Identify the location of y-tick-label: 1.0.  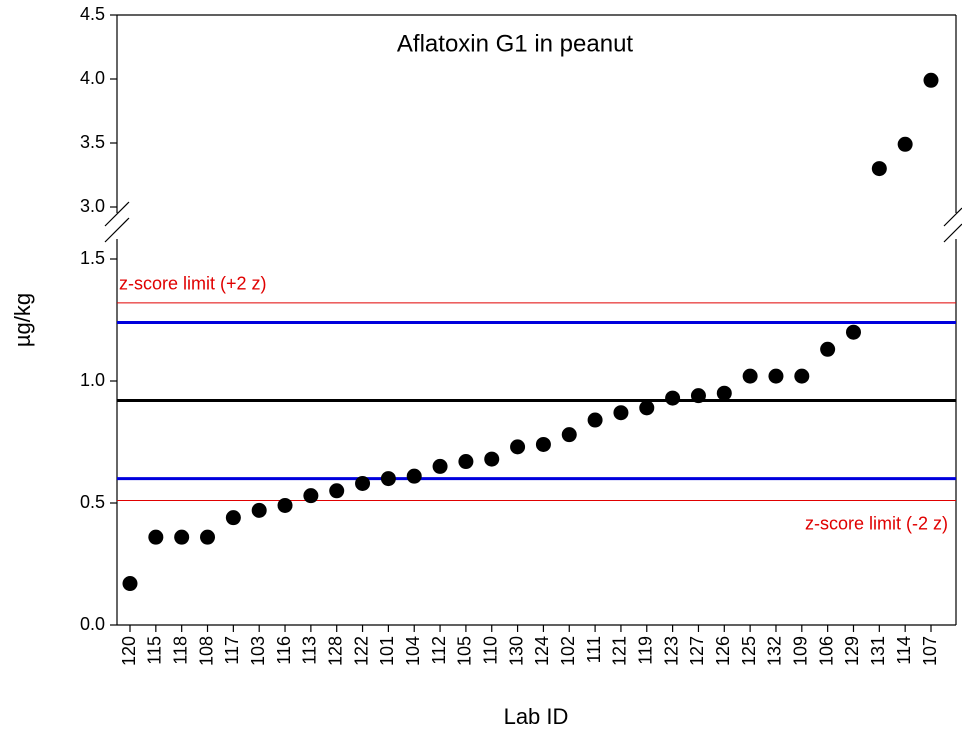
(92, 380).